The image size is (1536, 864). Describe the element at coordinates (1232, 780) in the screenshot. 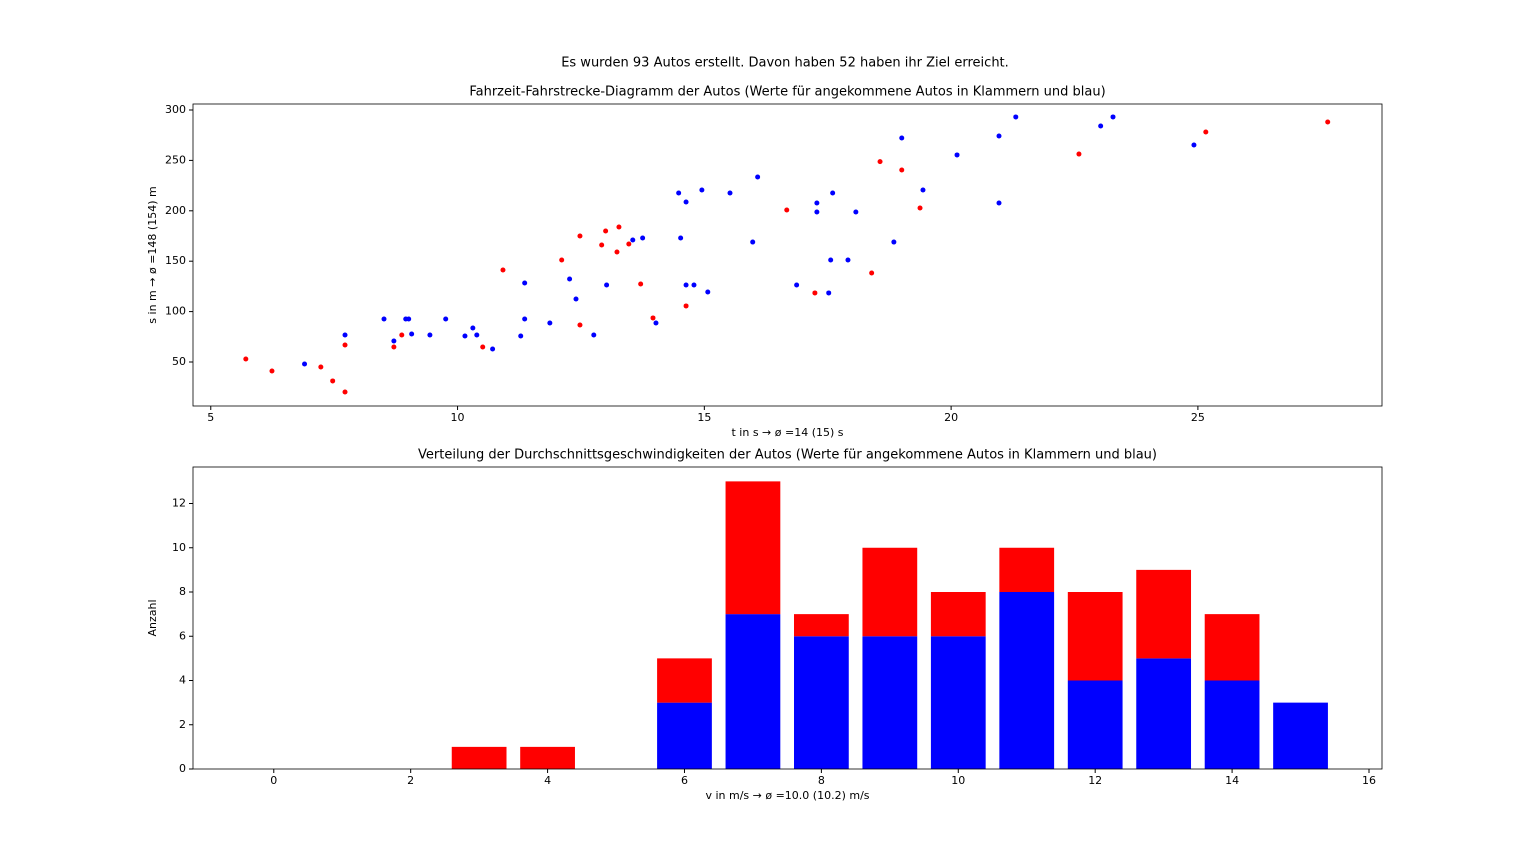

I see `x-tick-label: 14` at that location.